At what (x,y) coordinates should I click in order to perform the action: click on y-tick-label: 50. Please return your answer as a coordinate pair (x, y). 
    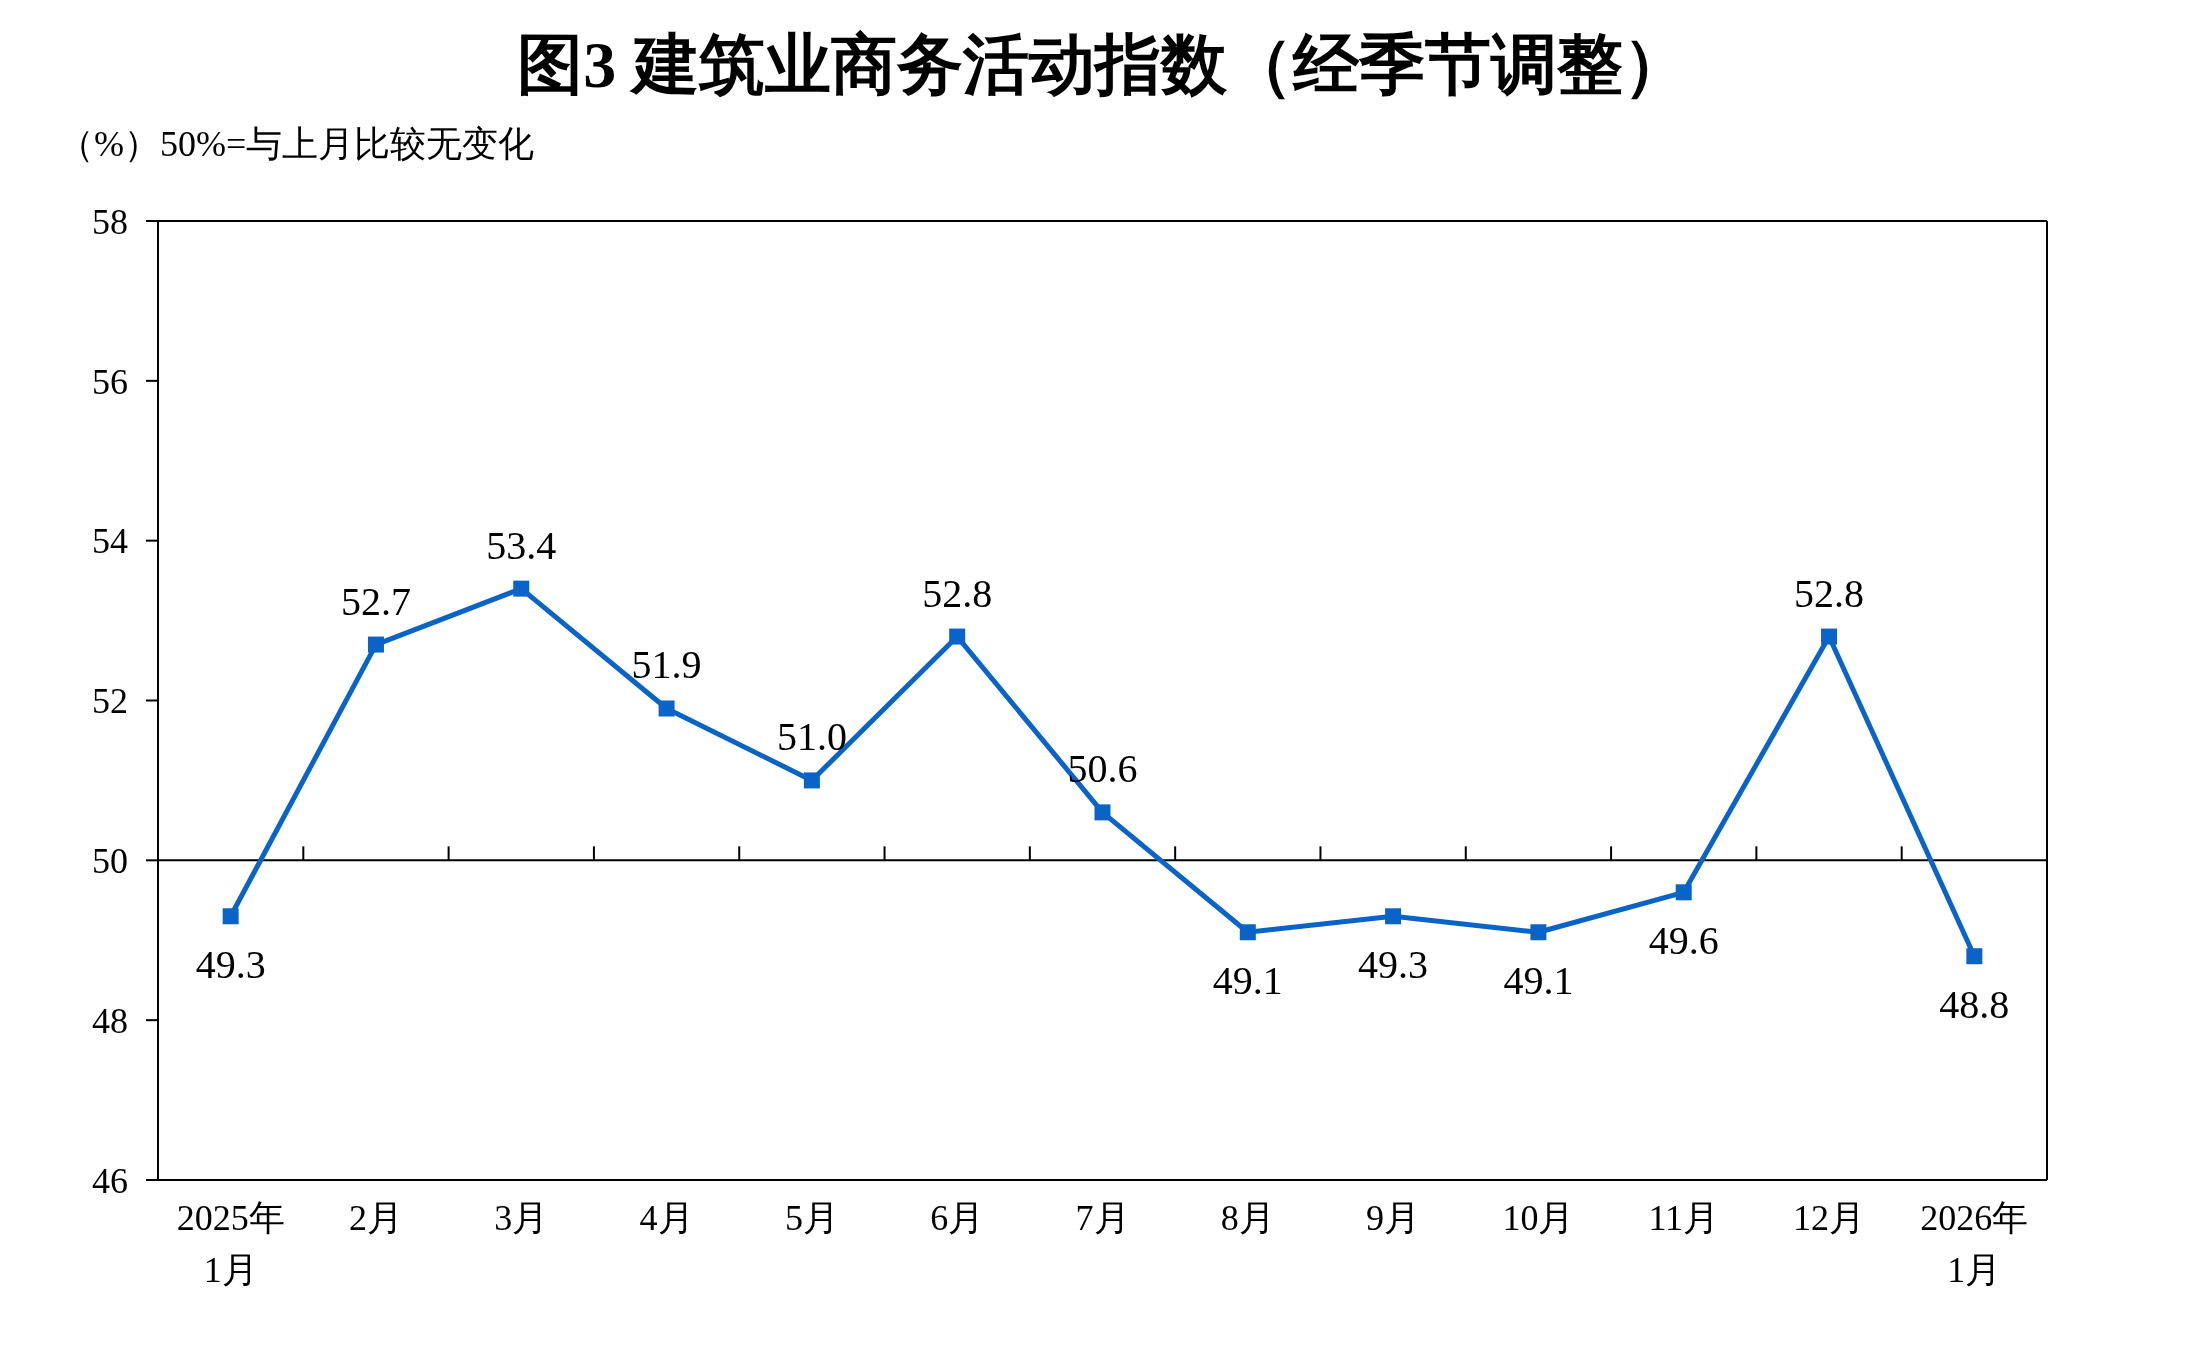
    Looking at the image, I should click on (110, 861).